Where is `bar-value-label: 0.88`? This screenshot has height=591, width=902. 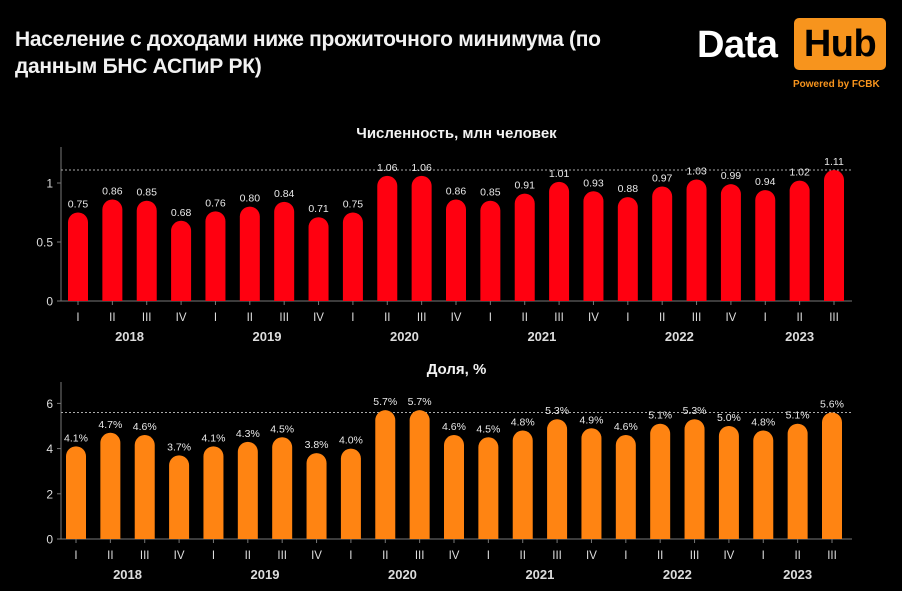
bar-value-label: 0.88 is located at coordinates (628, 189).